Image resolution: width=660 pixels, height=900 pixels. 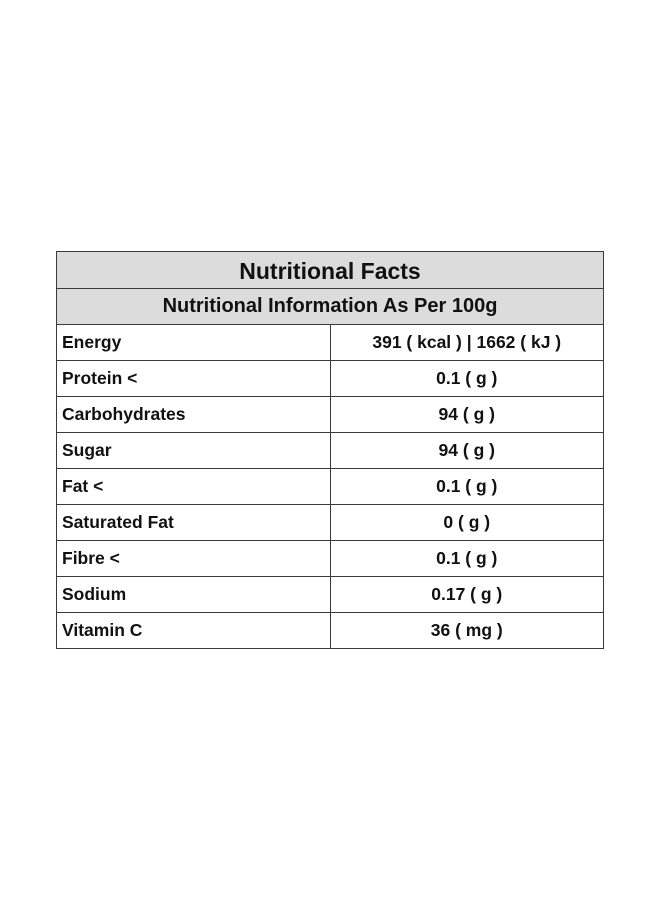 I want to click on nutrient-value: 391 ( kcal ) | 1662 ( kJ ), so click(x=466, y=342).